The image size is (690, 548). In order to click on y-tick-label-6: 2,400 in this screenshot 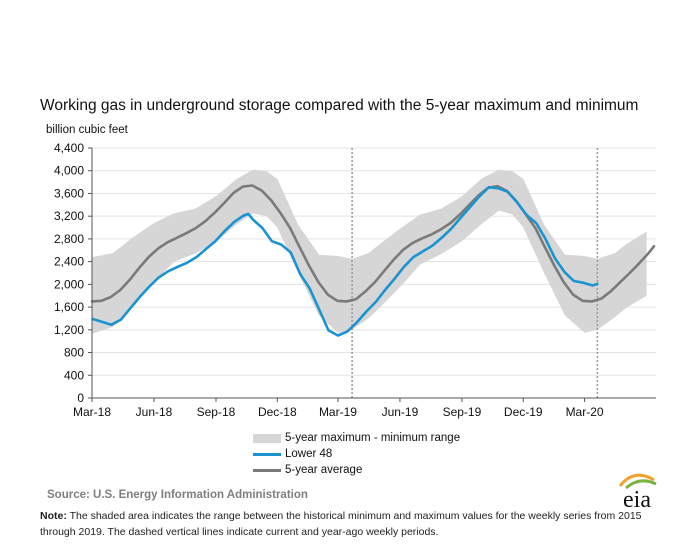, I will do `click(69, 262)`.